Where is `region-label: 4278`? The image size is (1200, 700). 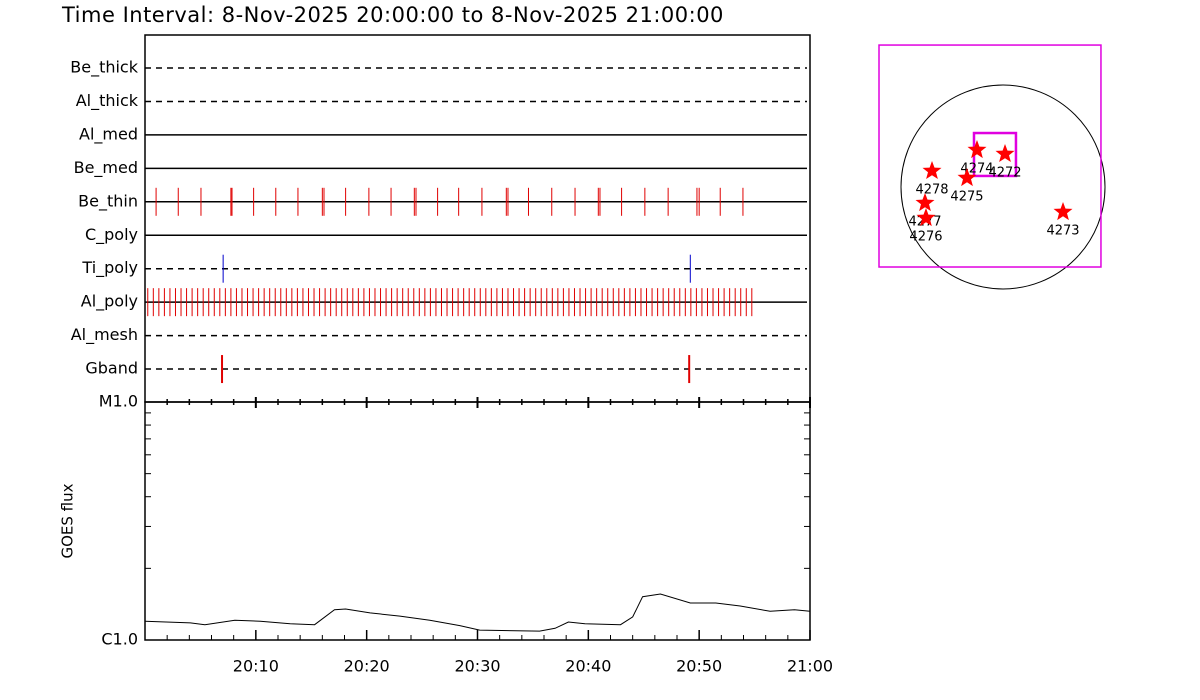 region-label: 4278 is located at coordinates (931, 189).